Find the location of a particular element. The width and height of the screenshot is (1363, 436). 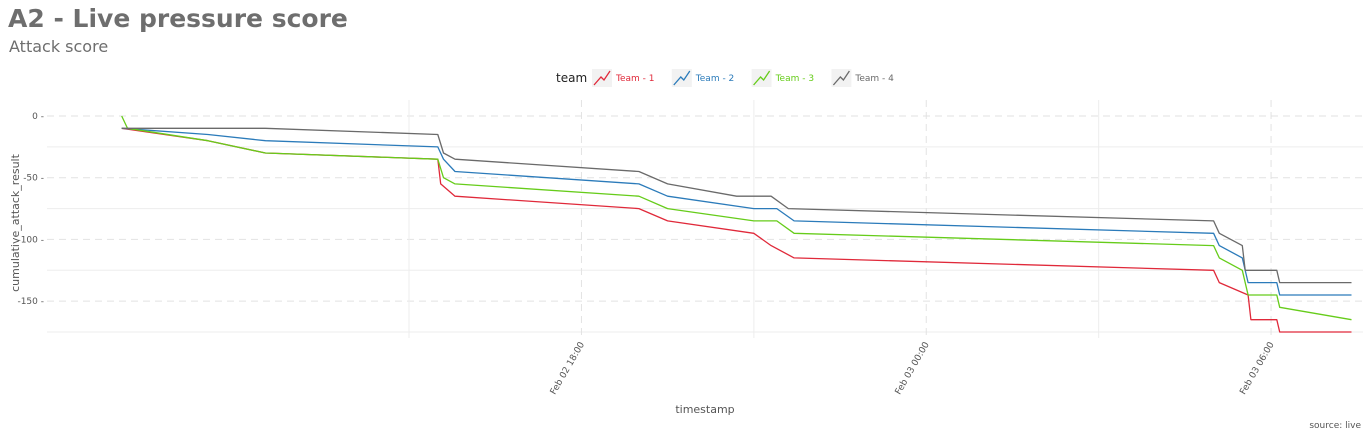

legend: team Team - 1 Team - 2 Team - 3 Team - 4 is located at coordinates (725, 78).